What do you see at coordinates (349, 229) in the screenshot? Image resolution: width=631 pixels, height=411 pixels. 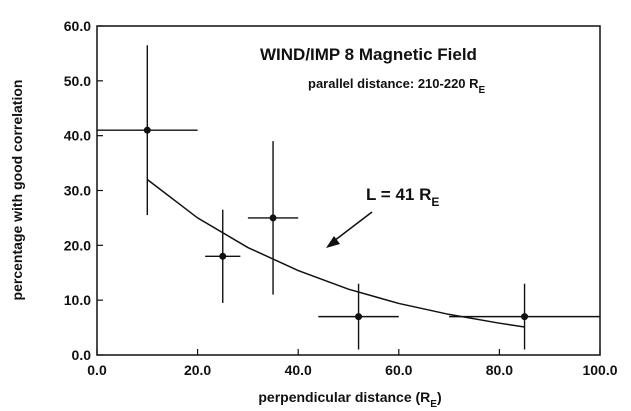 I see `arrow` at bounding box center [349, 229].